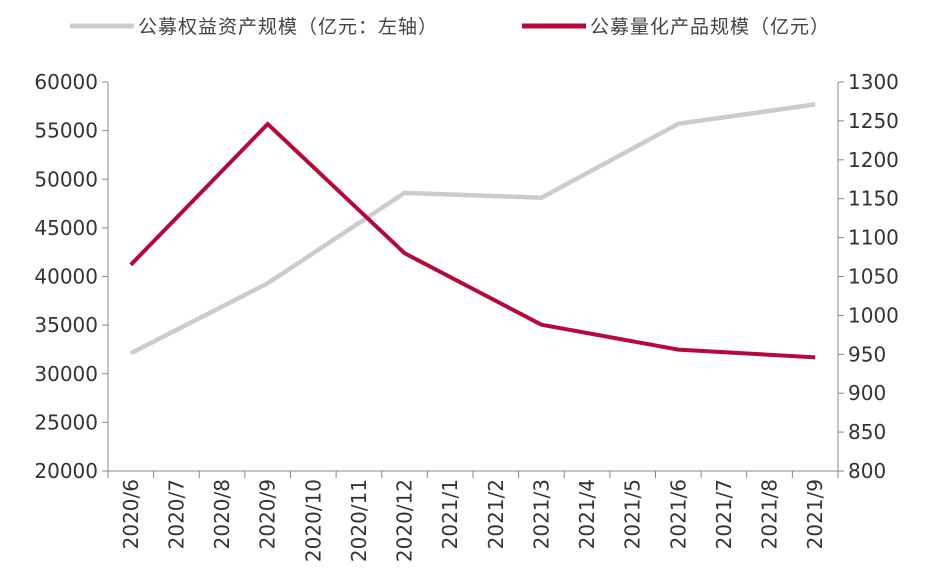 This screenshot has width=927, height=579. What do you see at coordinates (405, 520) in the screenshot?
I see `x-tick-label: 2020/12` at bounding box center [405, 520].